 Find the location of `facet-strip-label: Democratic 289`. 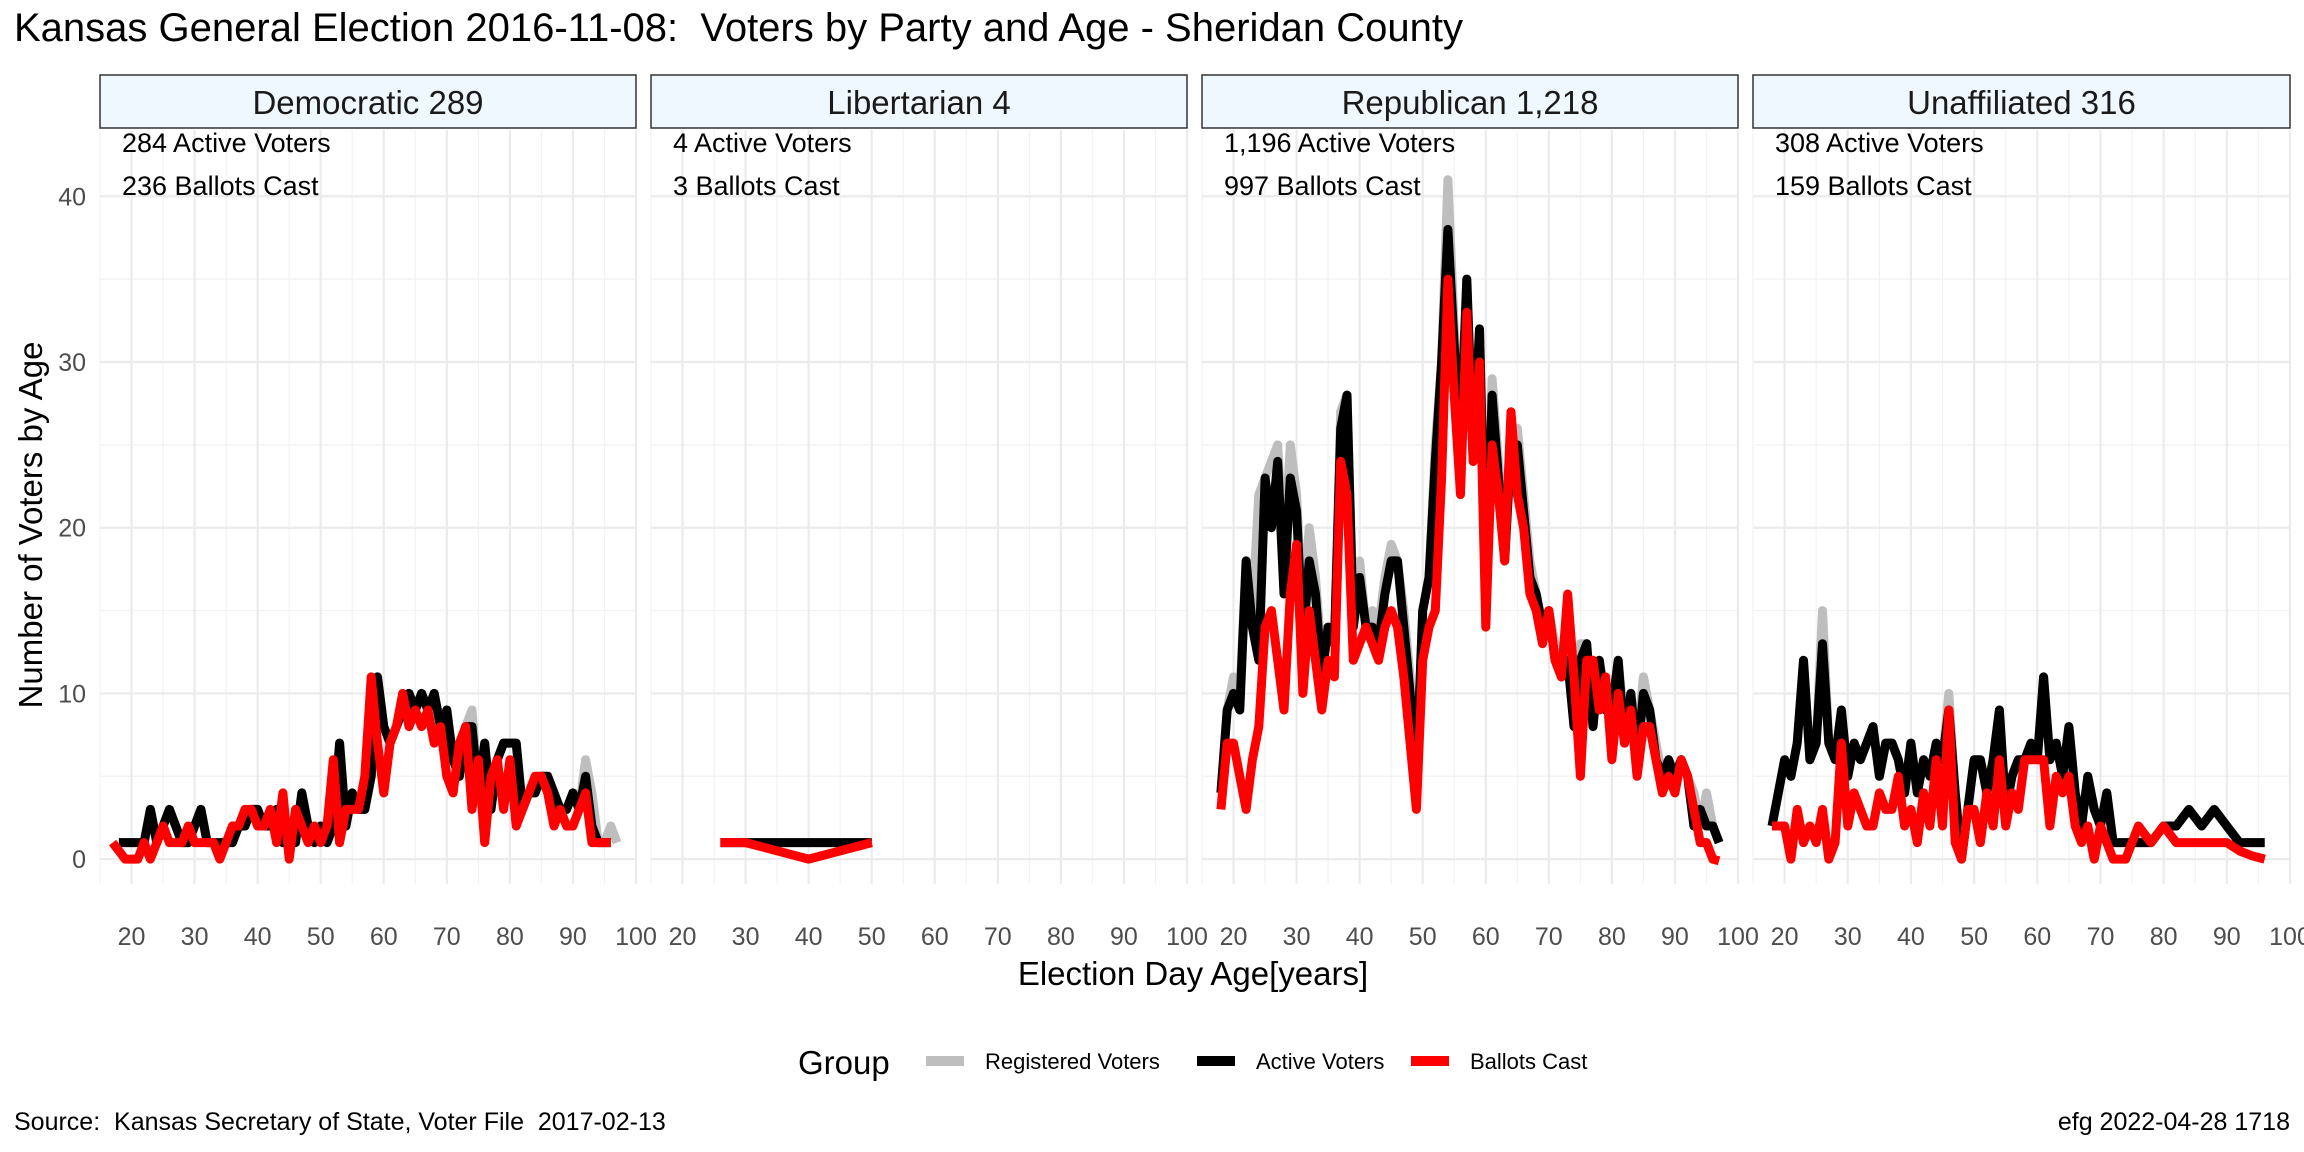

facet-strip-label: Democratic 289 is located at coordinates (367, 102).